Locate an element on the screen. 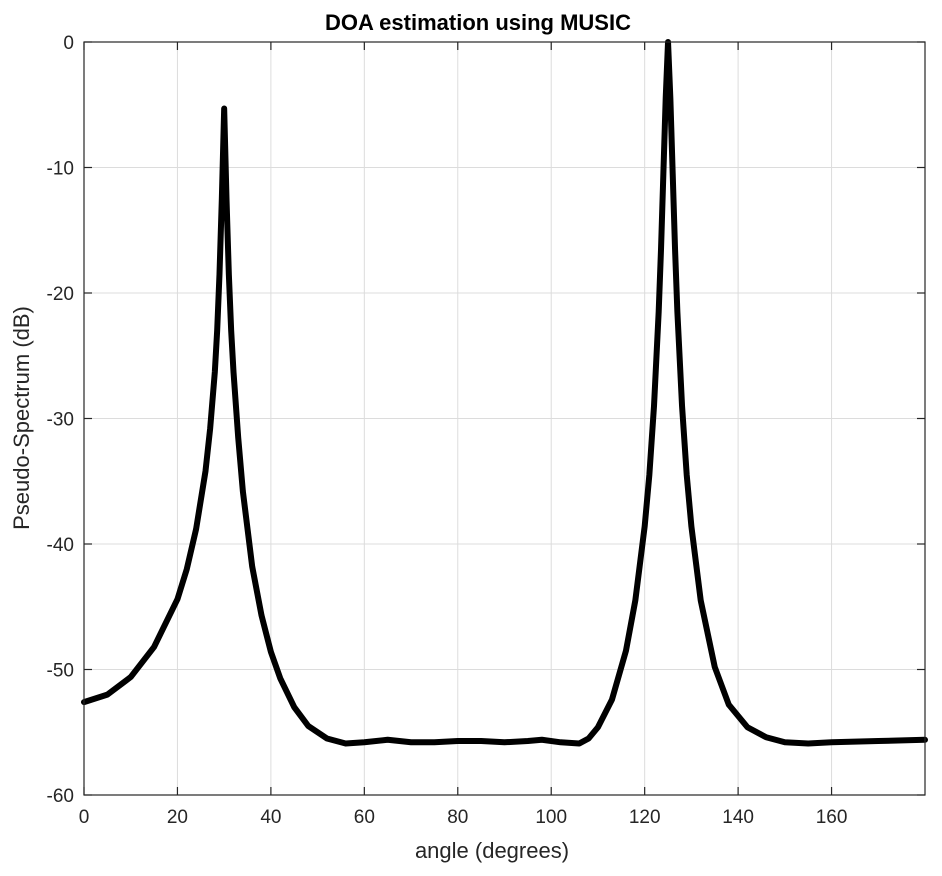 This screenshot has height=876, width=942. y-tick-label: -60 is located at coordinates (60, 796).